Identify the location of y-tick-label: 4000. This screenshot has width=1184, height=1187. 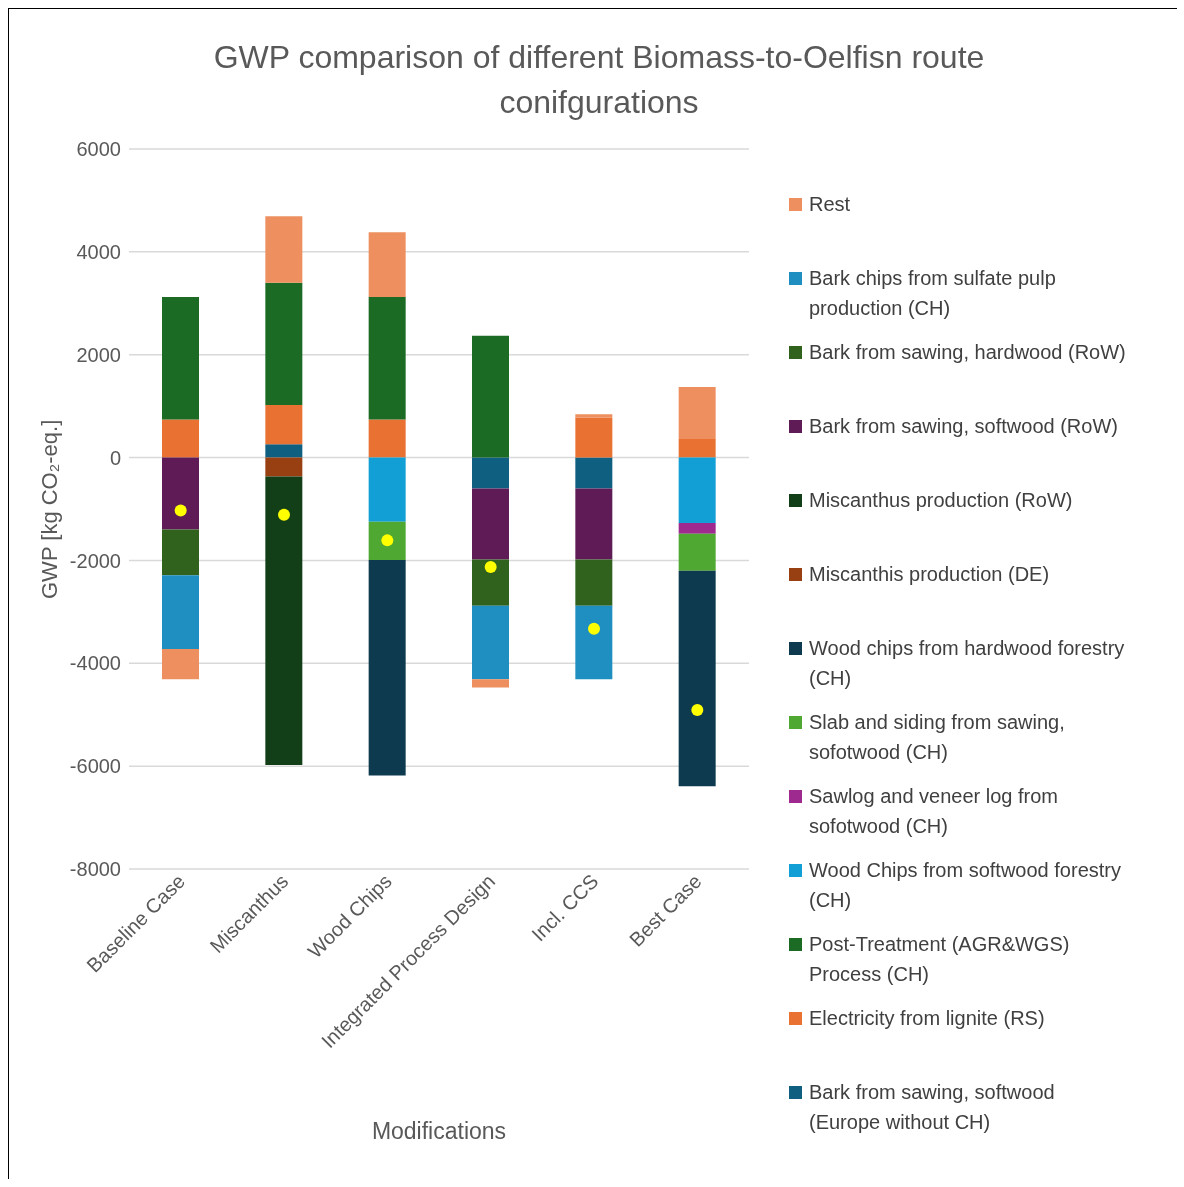
(98, 251).